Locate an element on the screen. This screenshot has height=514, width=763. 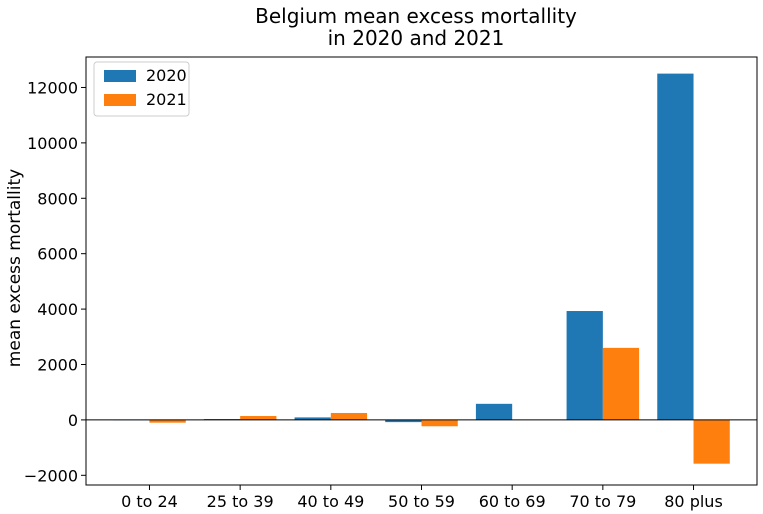
y-tick-label-5: 8000 is located at coordinates (57, 198).